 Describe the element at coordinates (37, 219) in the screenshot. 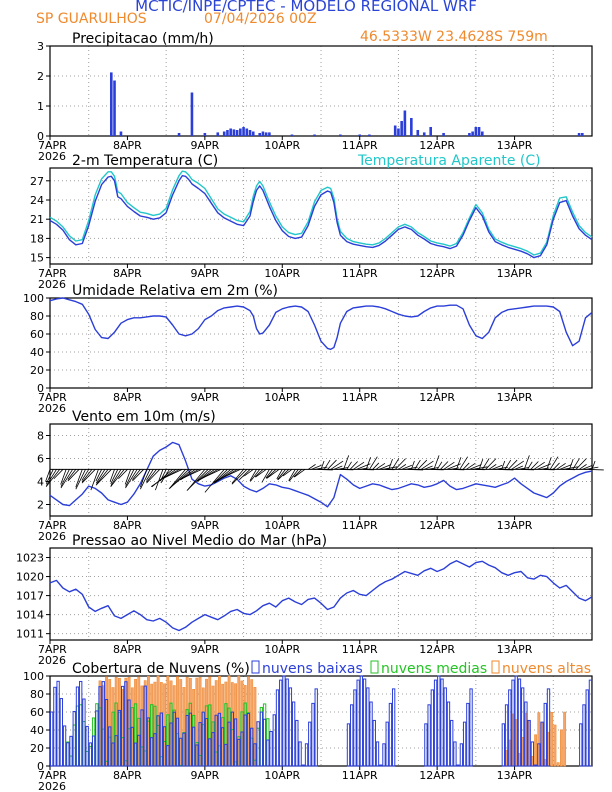

I see `y-tick-label: 21` at that location.